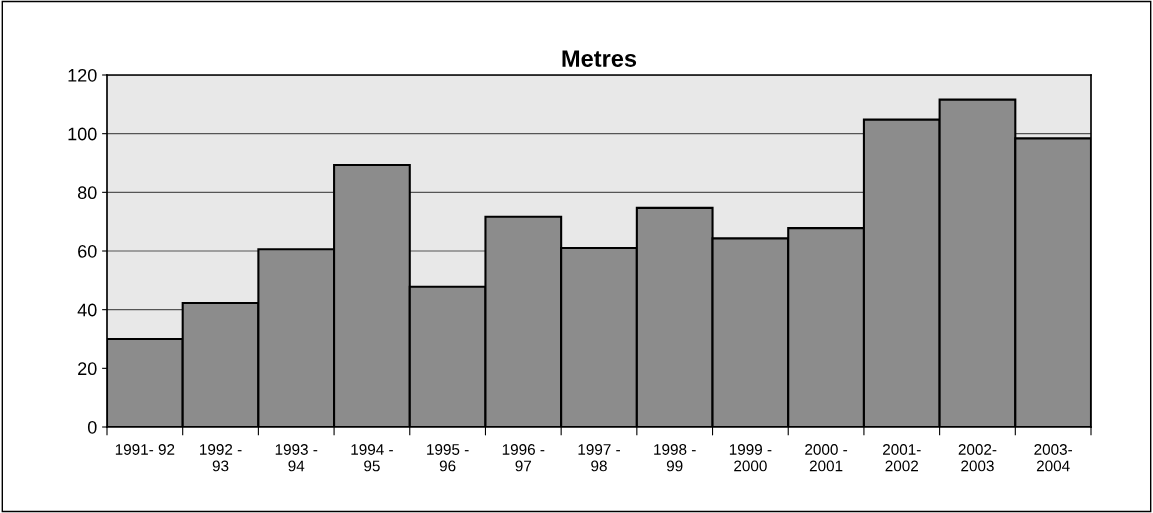 Image resolution: width=1153 pixels, height=513 pixels. Describe the element at coordinates (82, 75) in the screenshot. I see `y-tick-label: 120` at that location.